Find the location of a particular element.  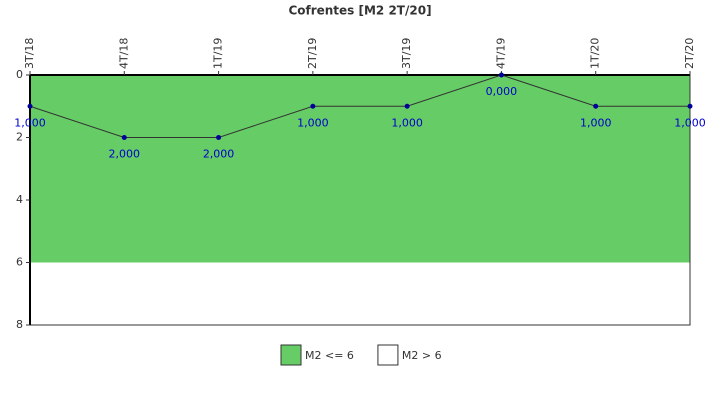

data-label: 0,000 is located at coordinates (502, 91).